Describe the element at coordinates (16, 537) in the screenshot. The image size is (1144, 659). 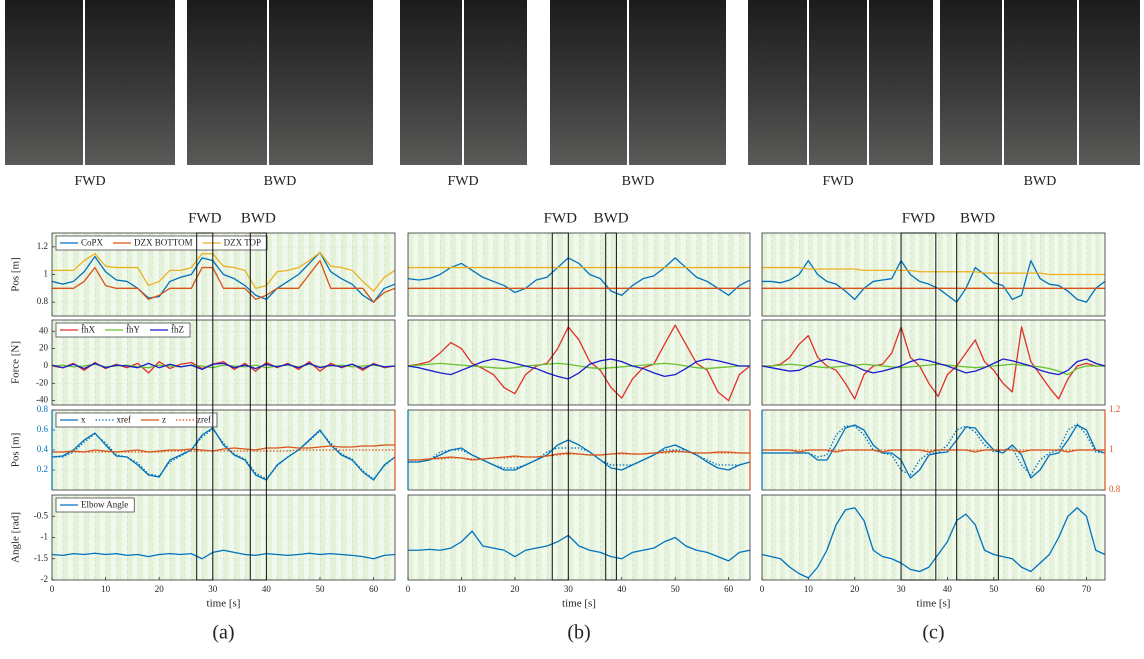
I see `y-axis-label: Angle [rad]` at that location.